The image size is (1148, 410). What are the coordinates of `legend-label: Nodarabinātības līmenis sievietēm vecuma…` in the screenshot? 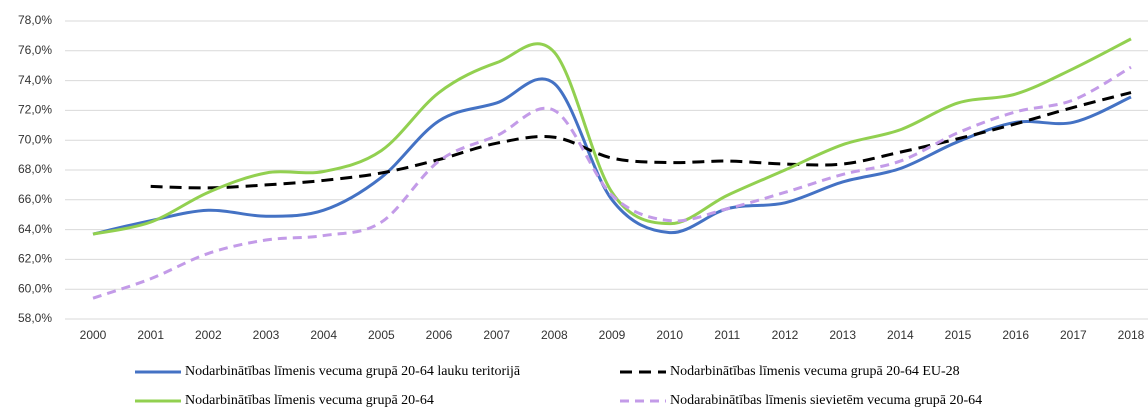 It's located at (826, 400).